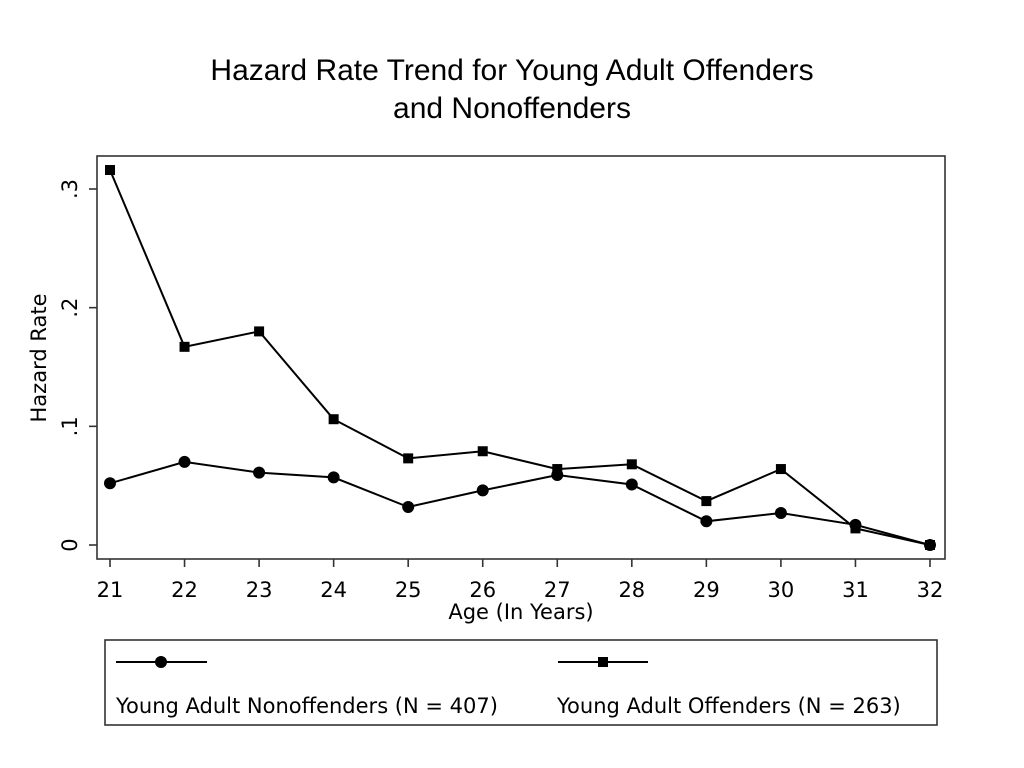 The height and width of the screenshot is (768, 1024). Describe the element at coordinates (520, 580) in the screenshot. I see `x-axis: 21 22 23 24 25 26 27 28 29 30 31 32` at that location.